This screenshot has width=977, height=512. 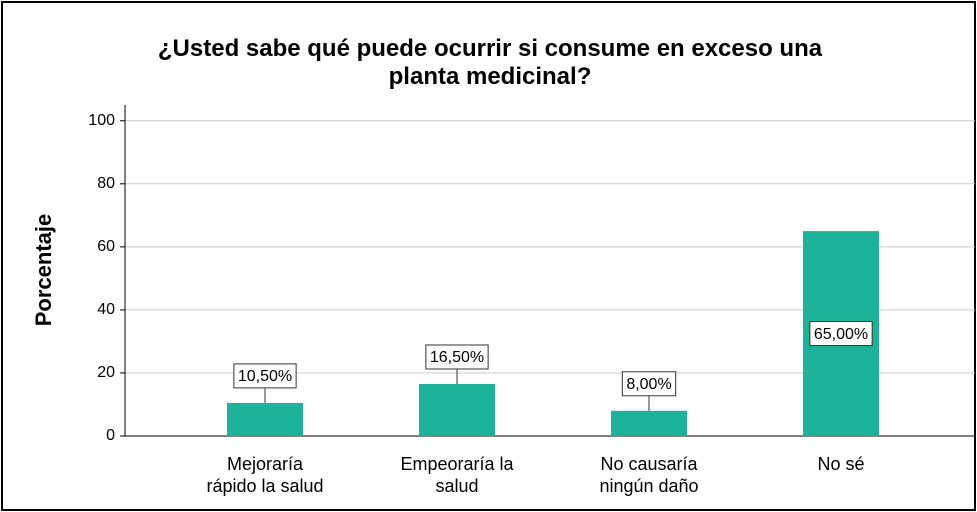 I want to click on value-label: 16,50%, so click(x=457, y=357).